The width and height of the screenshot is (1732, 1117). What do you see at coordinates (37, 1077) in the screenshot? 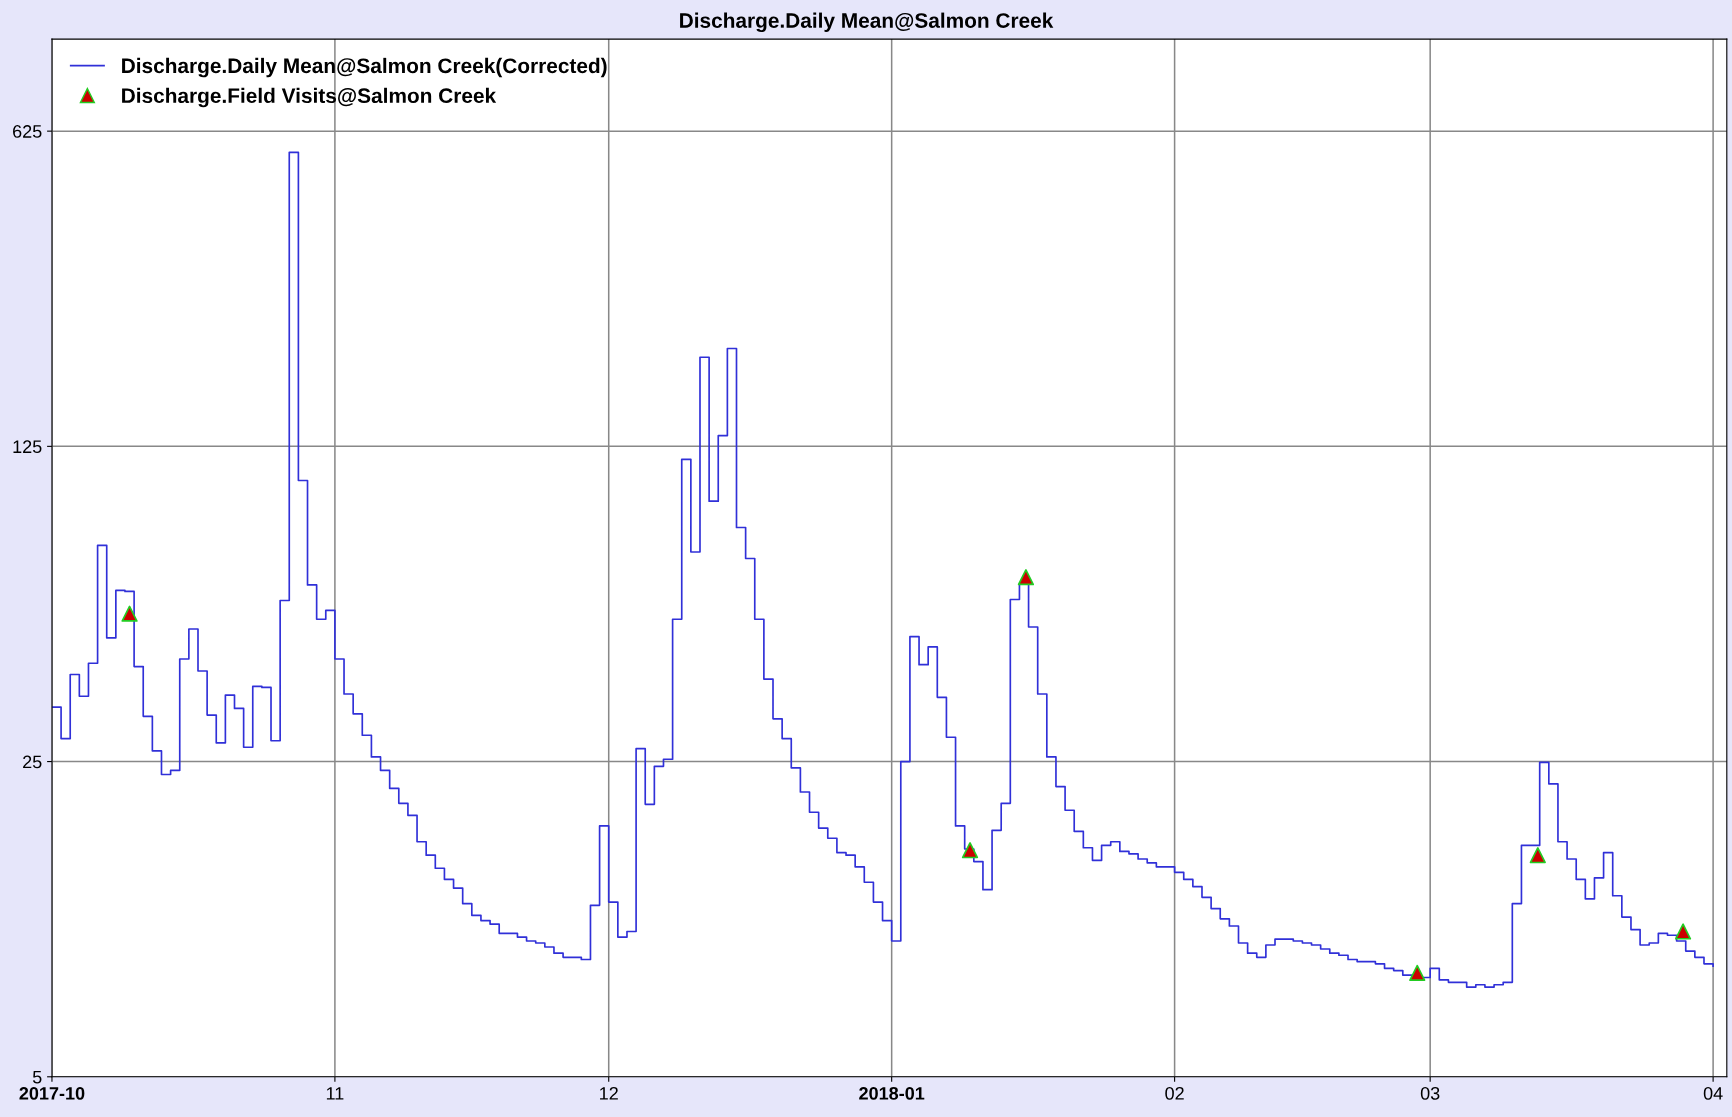
I see `y-tick-label: 5` at bounding box center [37, 1077].